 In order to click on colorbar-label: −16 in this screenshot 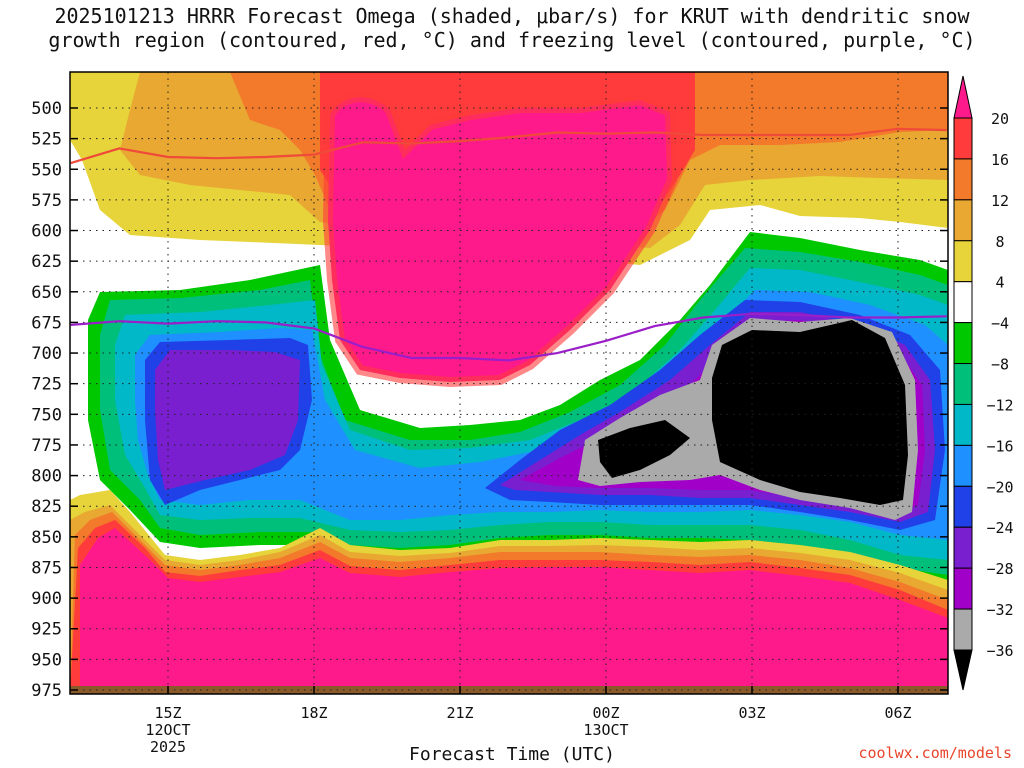, I will do `click(999, 446)`.